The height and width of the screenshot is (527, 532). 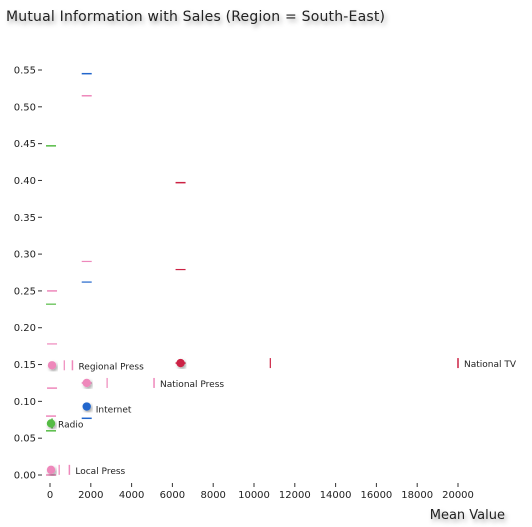 I want to click on point-label: Local Press, so click(x=100, y=472).